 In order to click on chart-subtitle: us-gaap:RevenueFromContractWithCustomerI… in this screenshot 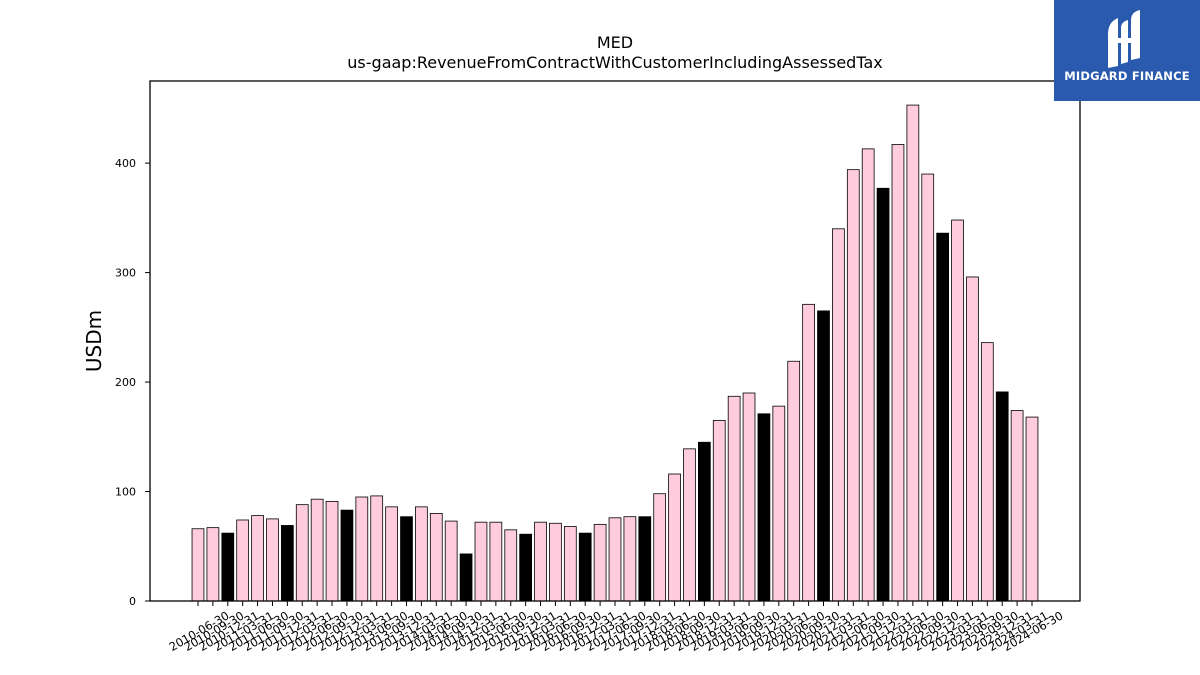, I will do `click(614, 62)`.